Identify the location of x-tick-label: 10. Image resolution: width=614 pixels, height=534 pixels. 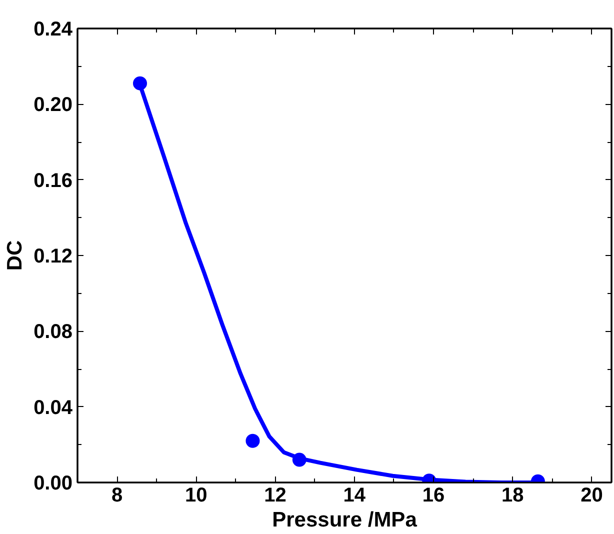
(196, 495).